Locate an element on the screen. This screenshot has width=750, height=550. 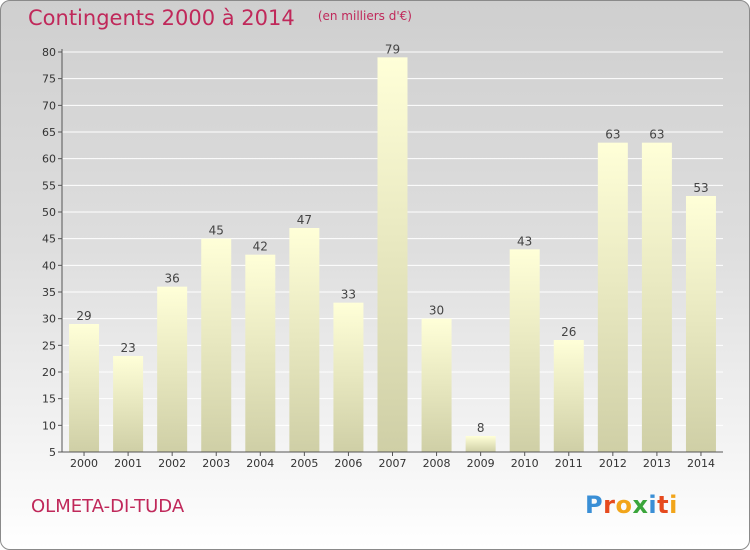
x-tick-label-2011: 2011 is located at coordinates (569, 463).